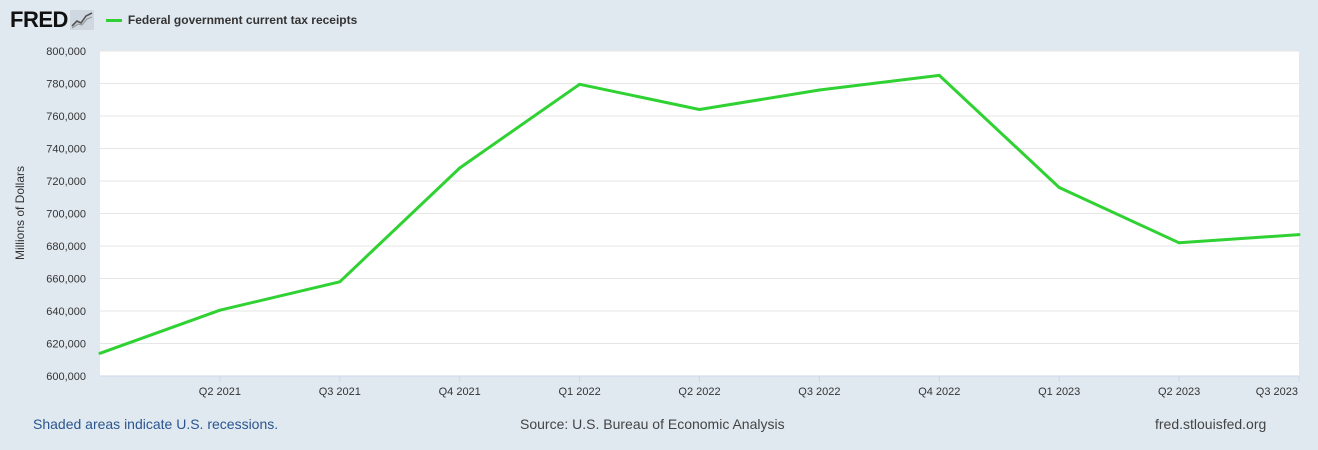  I want to click on source-note: Source: U.S. Bureau of Economic Analysis, so click(652, 424).